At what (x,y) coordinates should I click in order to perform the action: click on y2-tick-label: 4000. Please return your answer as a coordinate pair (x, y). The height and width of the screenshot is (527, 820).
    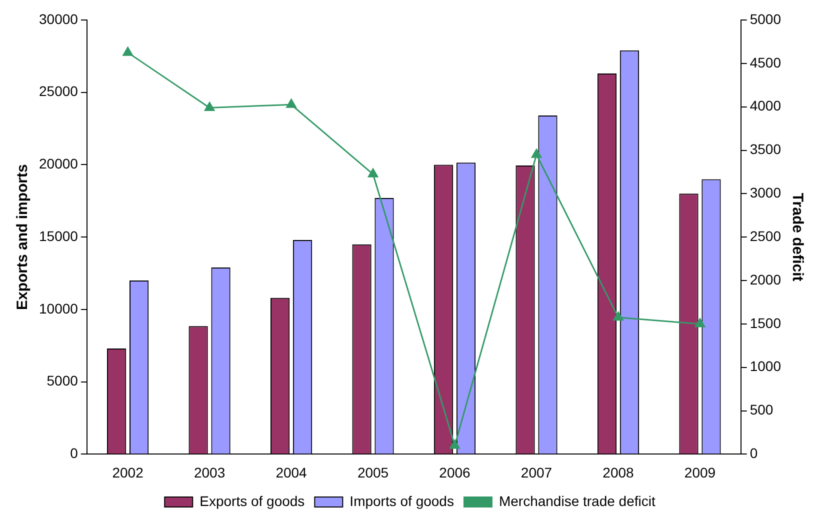
    Looking at the image, I should click on (766, 106).